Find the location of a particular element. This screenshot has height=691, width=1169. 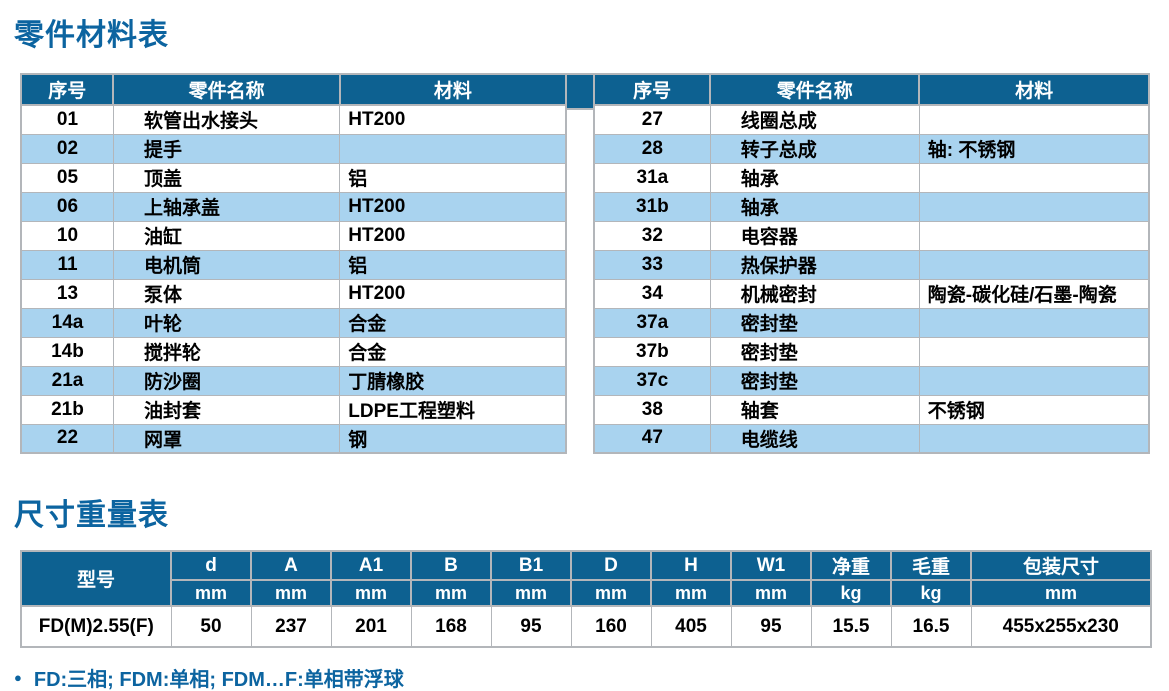

column-header-毛重: 毛重 is located at coordinates (931, 565).